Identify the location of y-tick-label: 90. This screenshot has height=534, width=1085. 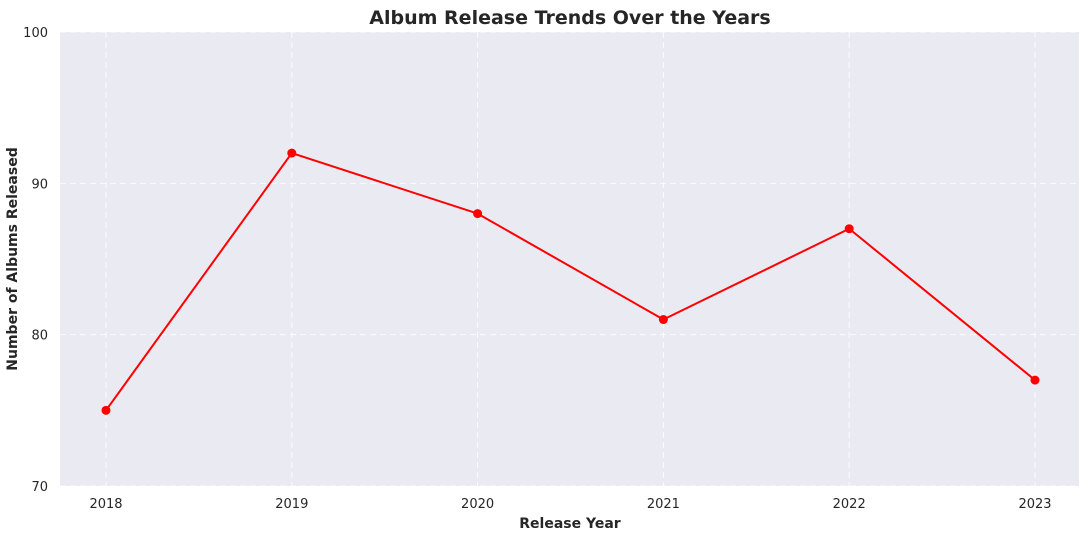
(39, 184).